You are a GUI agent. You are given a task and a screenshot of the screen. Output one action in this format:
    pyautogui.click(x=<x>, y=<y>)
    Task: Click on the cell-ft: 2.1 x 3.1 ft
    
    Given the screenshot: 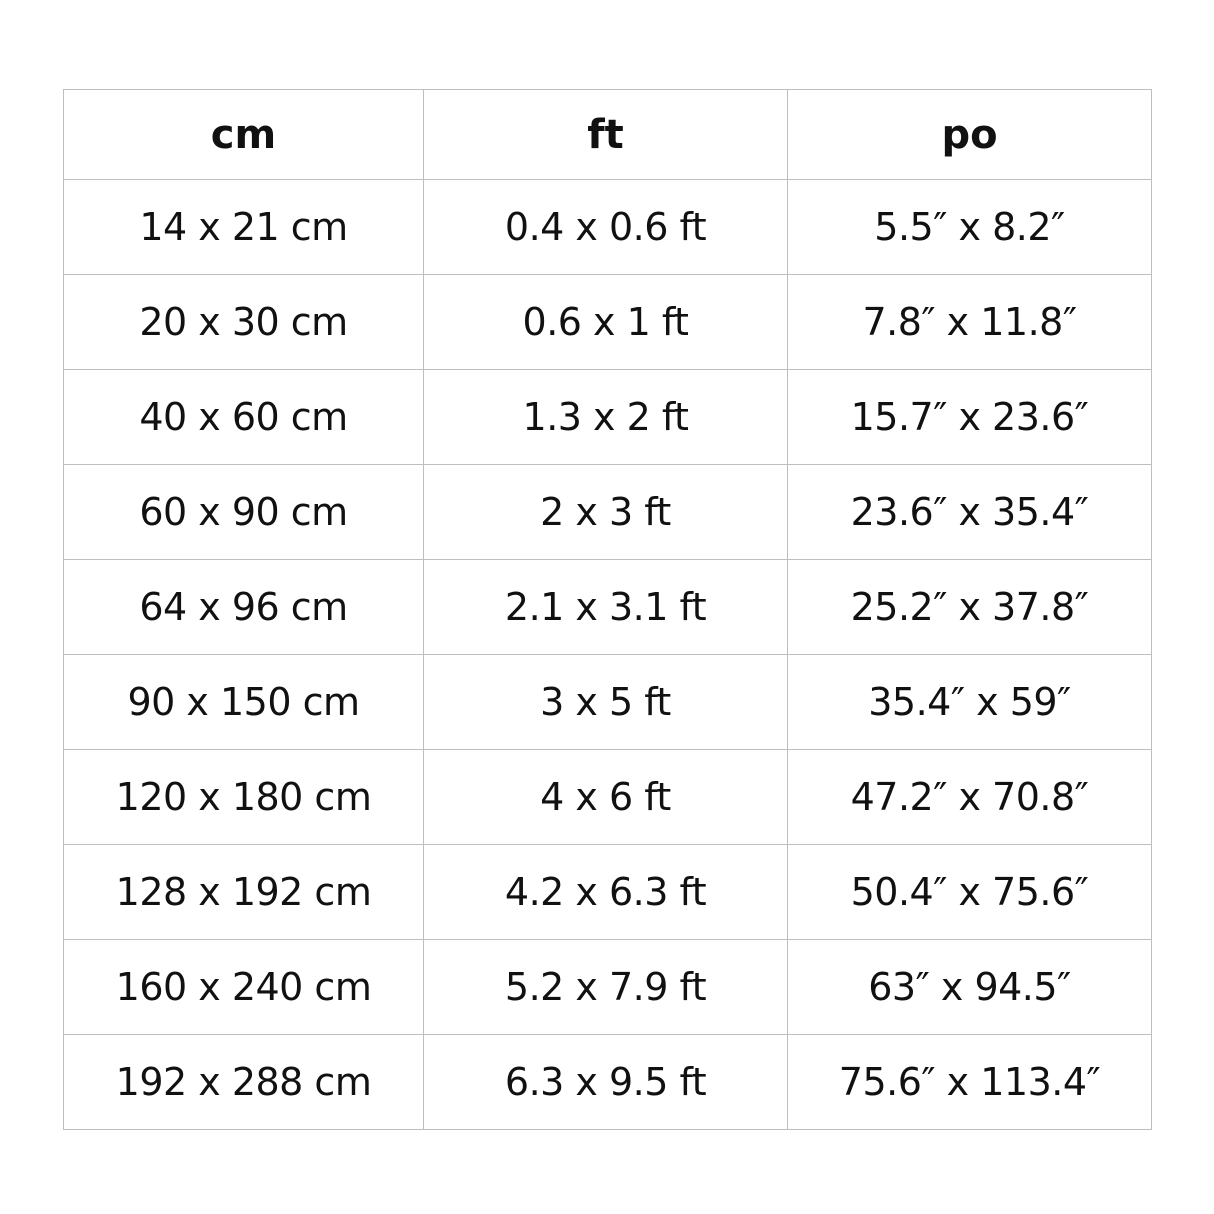 What is the action you would take?
    pyautogui.click(x=605, y=607)
    